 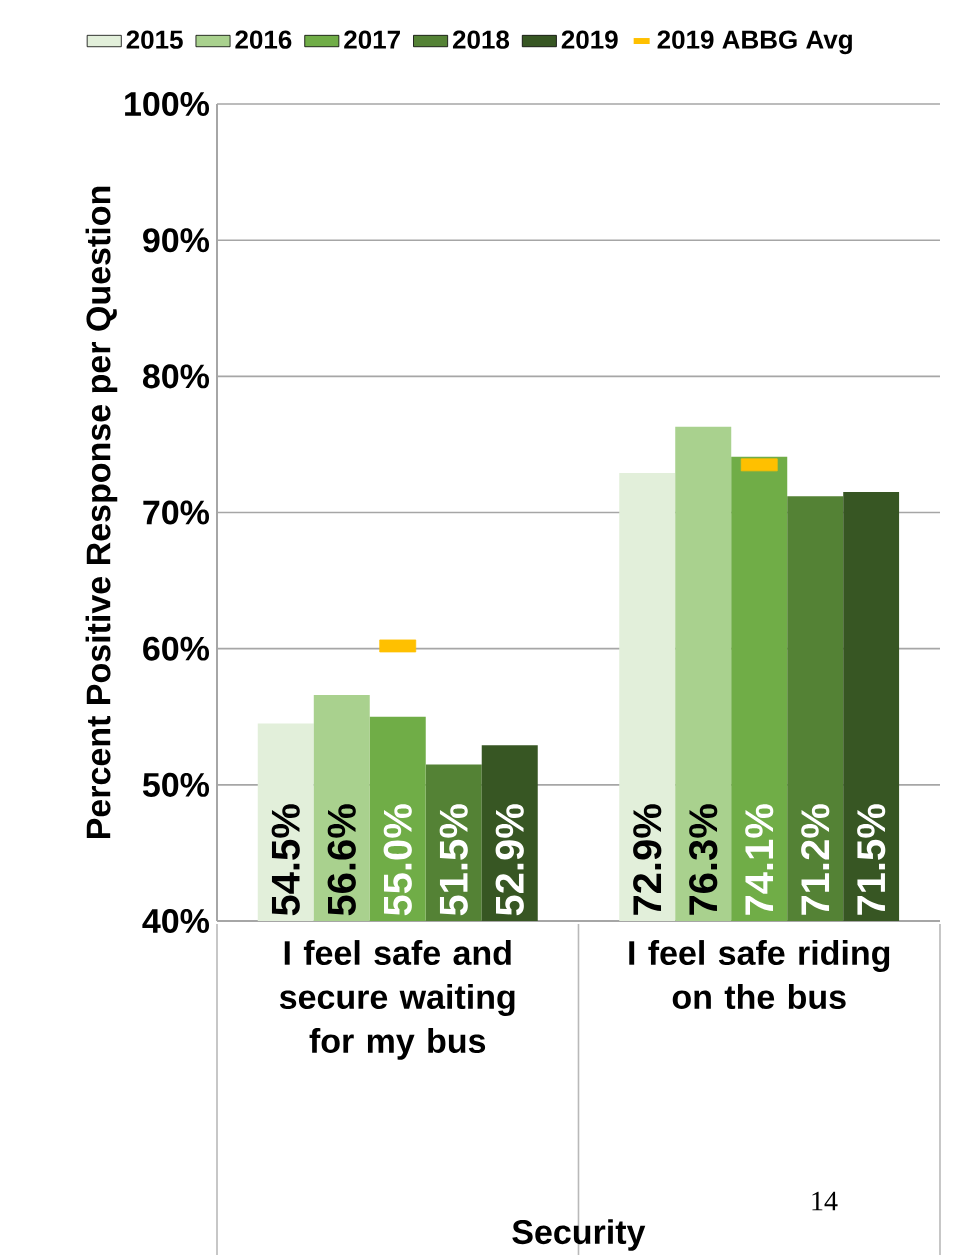 I want to click on y-tick-label: 80%, so click(x=176, y=376).